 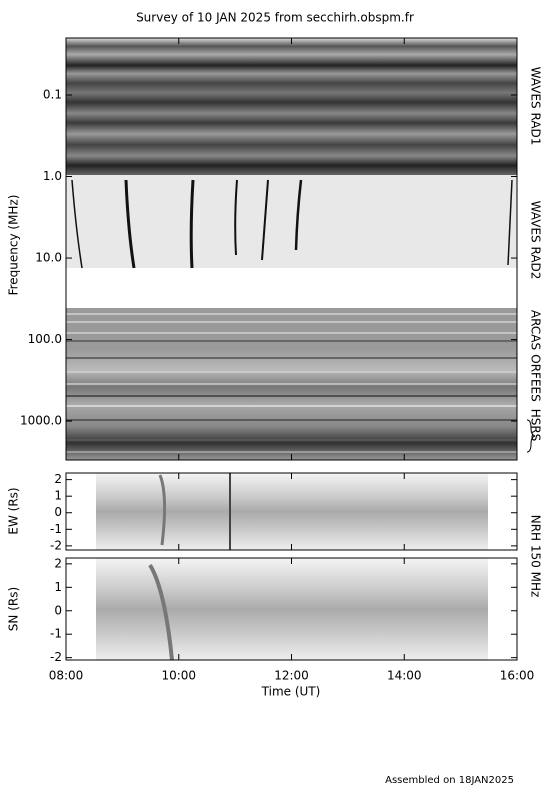 What do you see at coordinates (536, 106) in the screenshot?
I see `band-label: WAVES RAD1` at bounding box center [536, 106].